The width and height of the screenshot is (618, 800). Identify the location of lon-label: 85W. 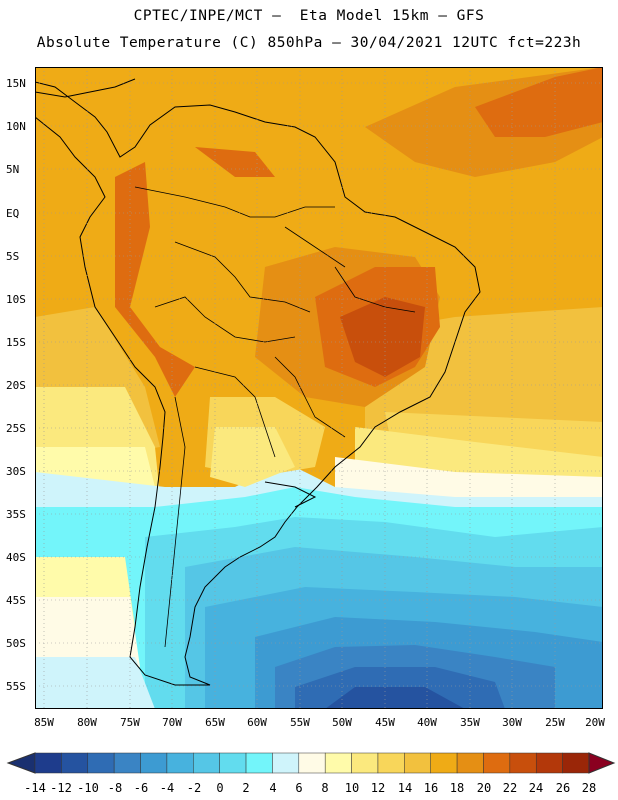
(44, 722).